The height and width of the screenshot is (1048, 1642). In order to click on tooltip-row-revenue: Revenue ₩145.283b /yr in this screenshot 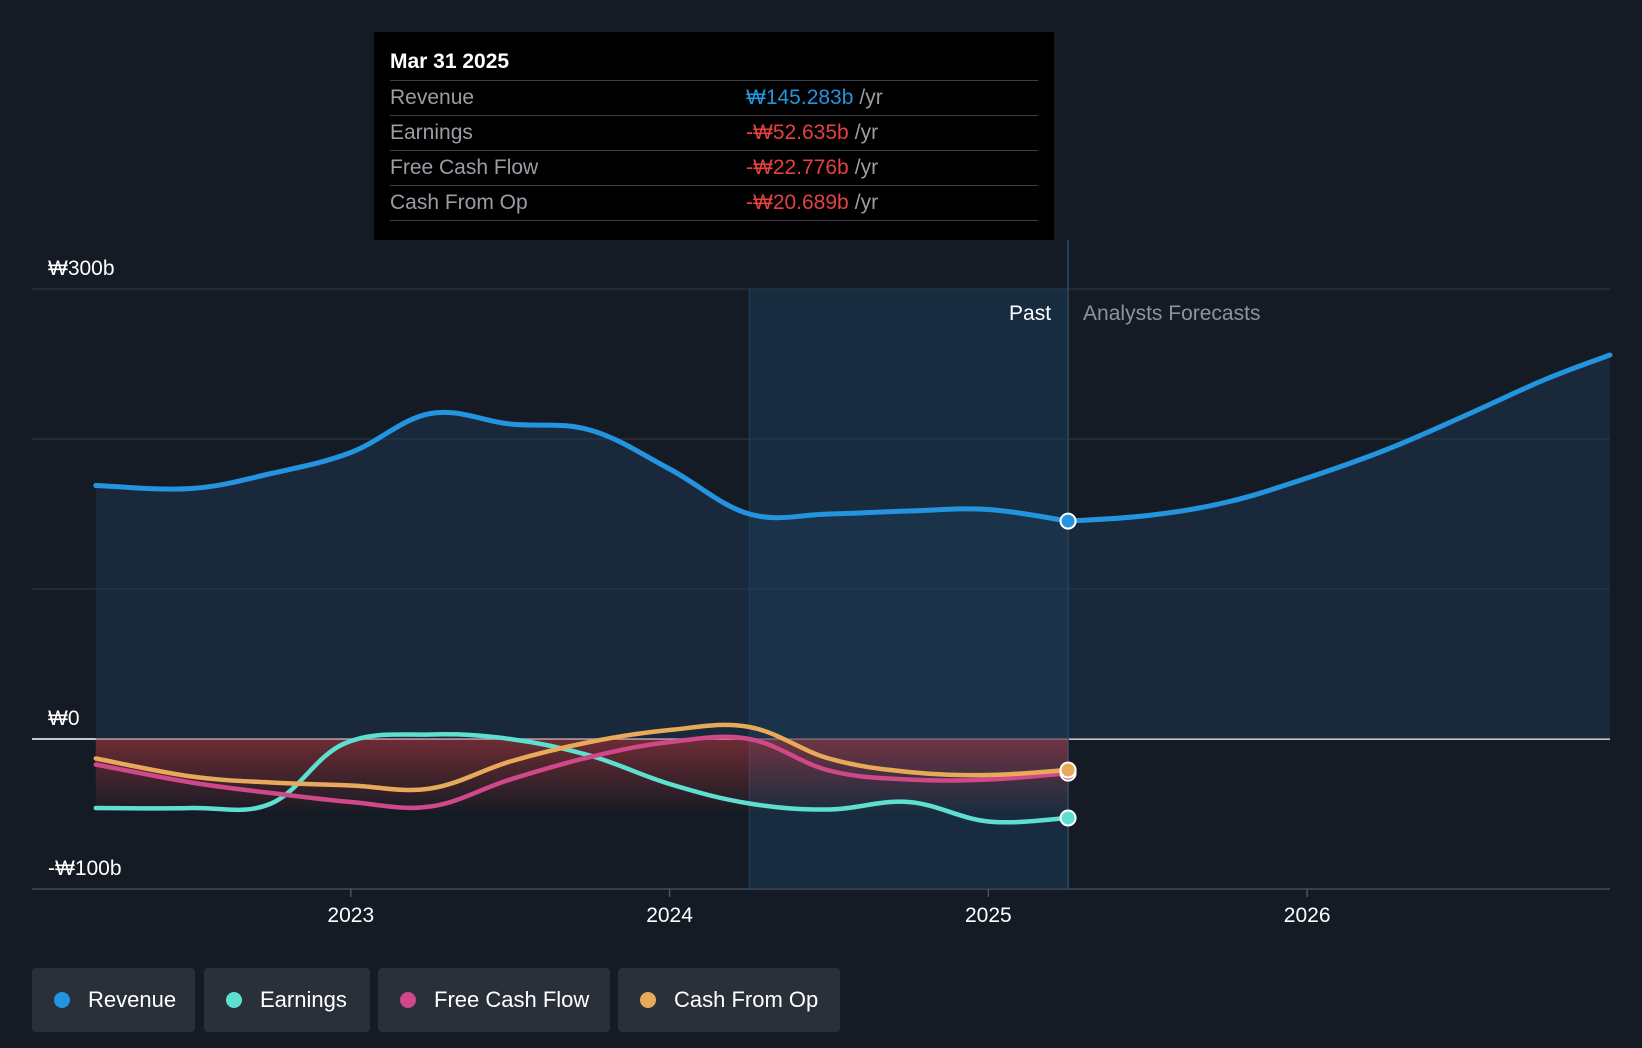, I will do `click(714, 97)`.